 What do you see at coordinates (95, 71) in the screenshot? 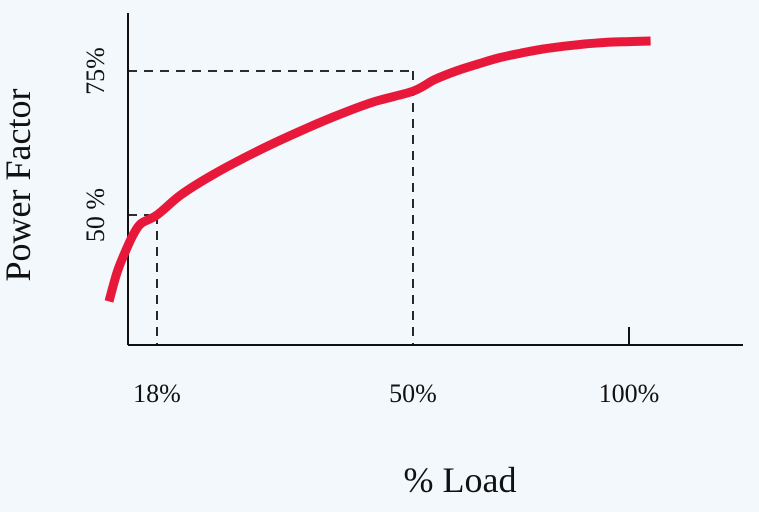
I see `y-tick-label: 75%` at bounding box center [95, 71].